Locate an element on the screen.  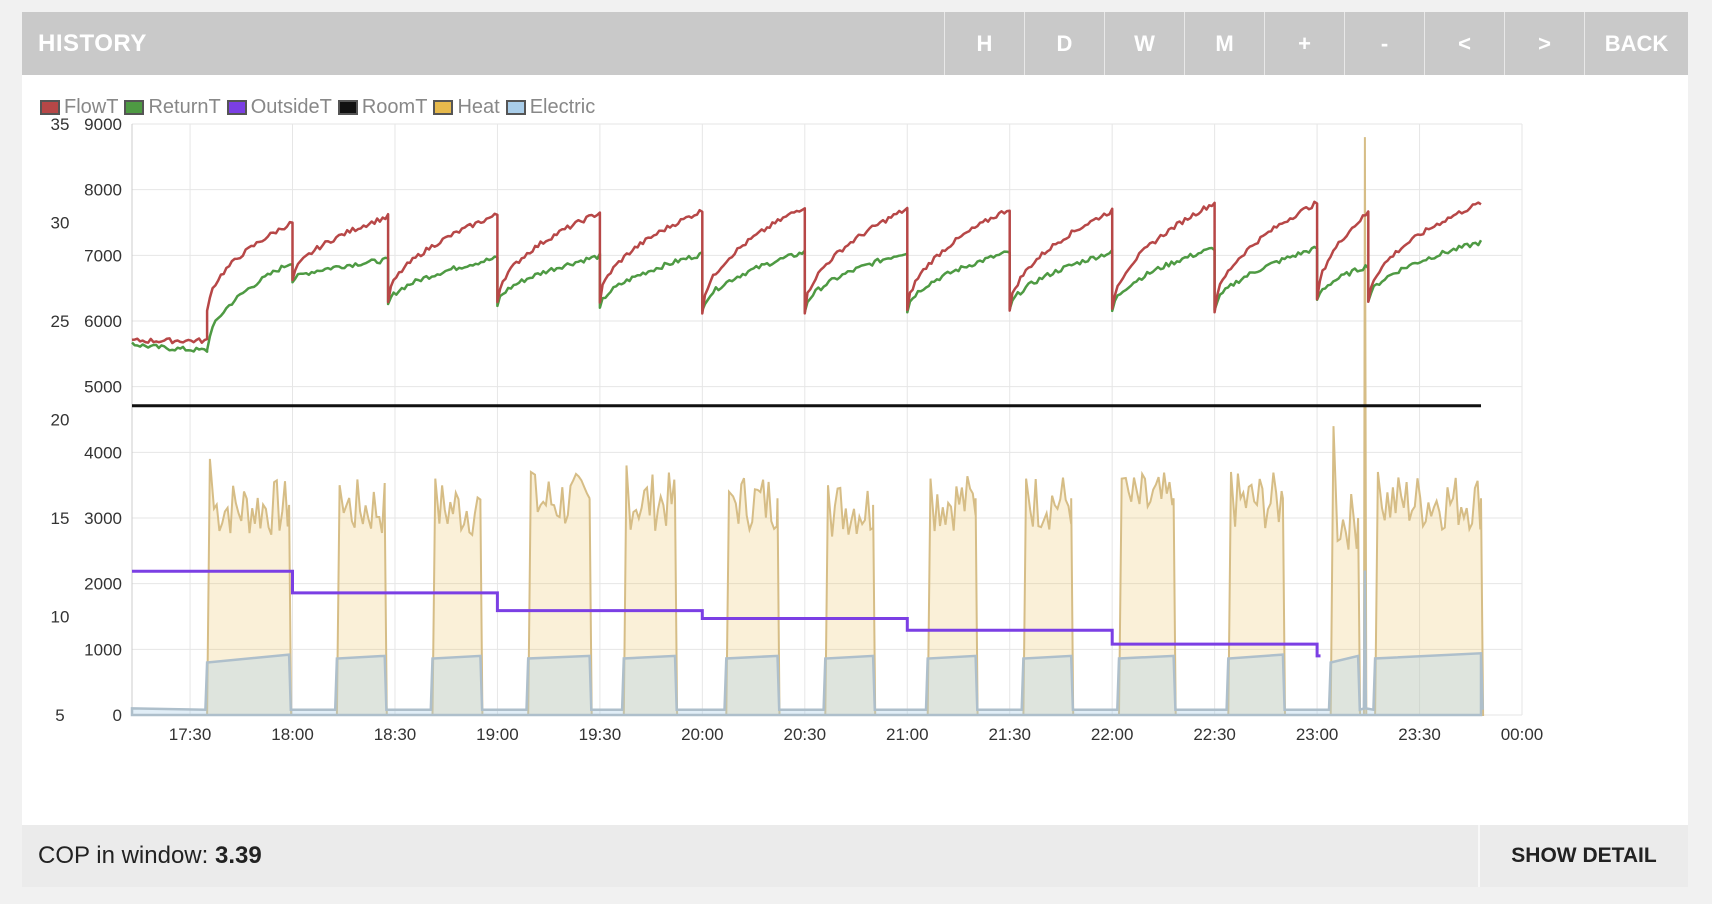
toolbar: H D W M + - < > BACK is located at coordinates (1316, 43).